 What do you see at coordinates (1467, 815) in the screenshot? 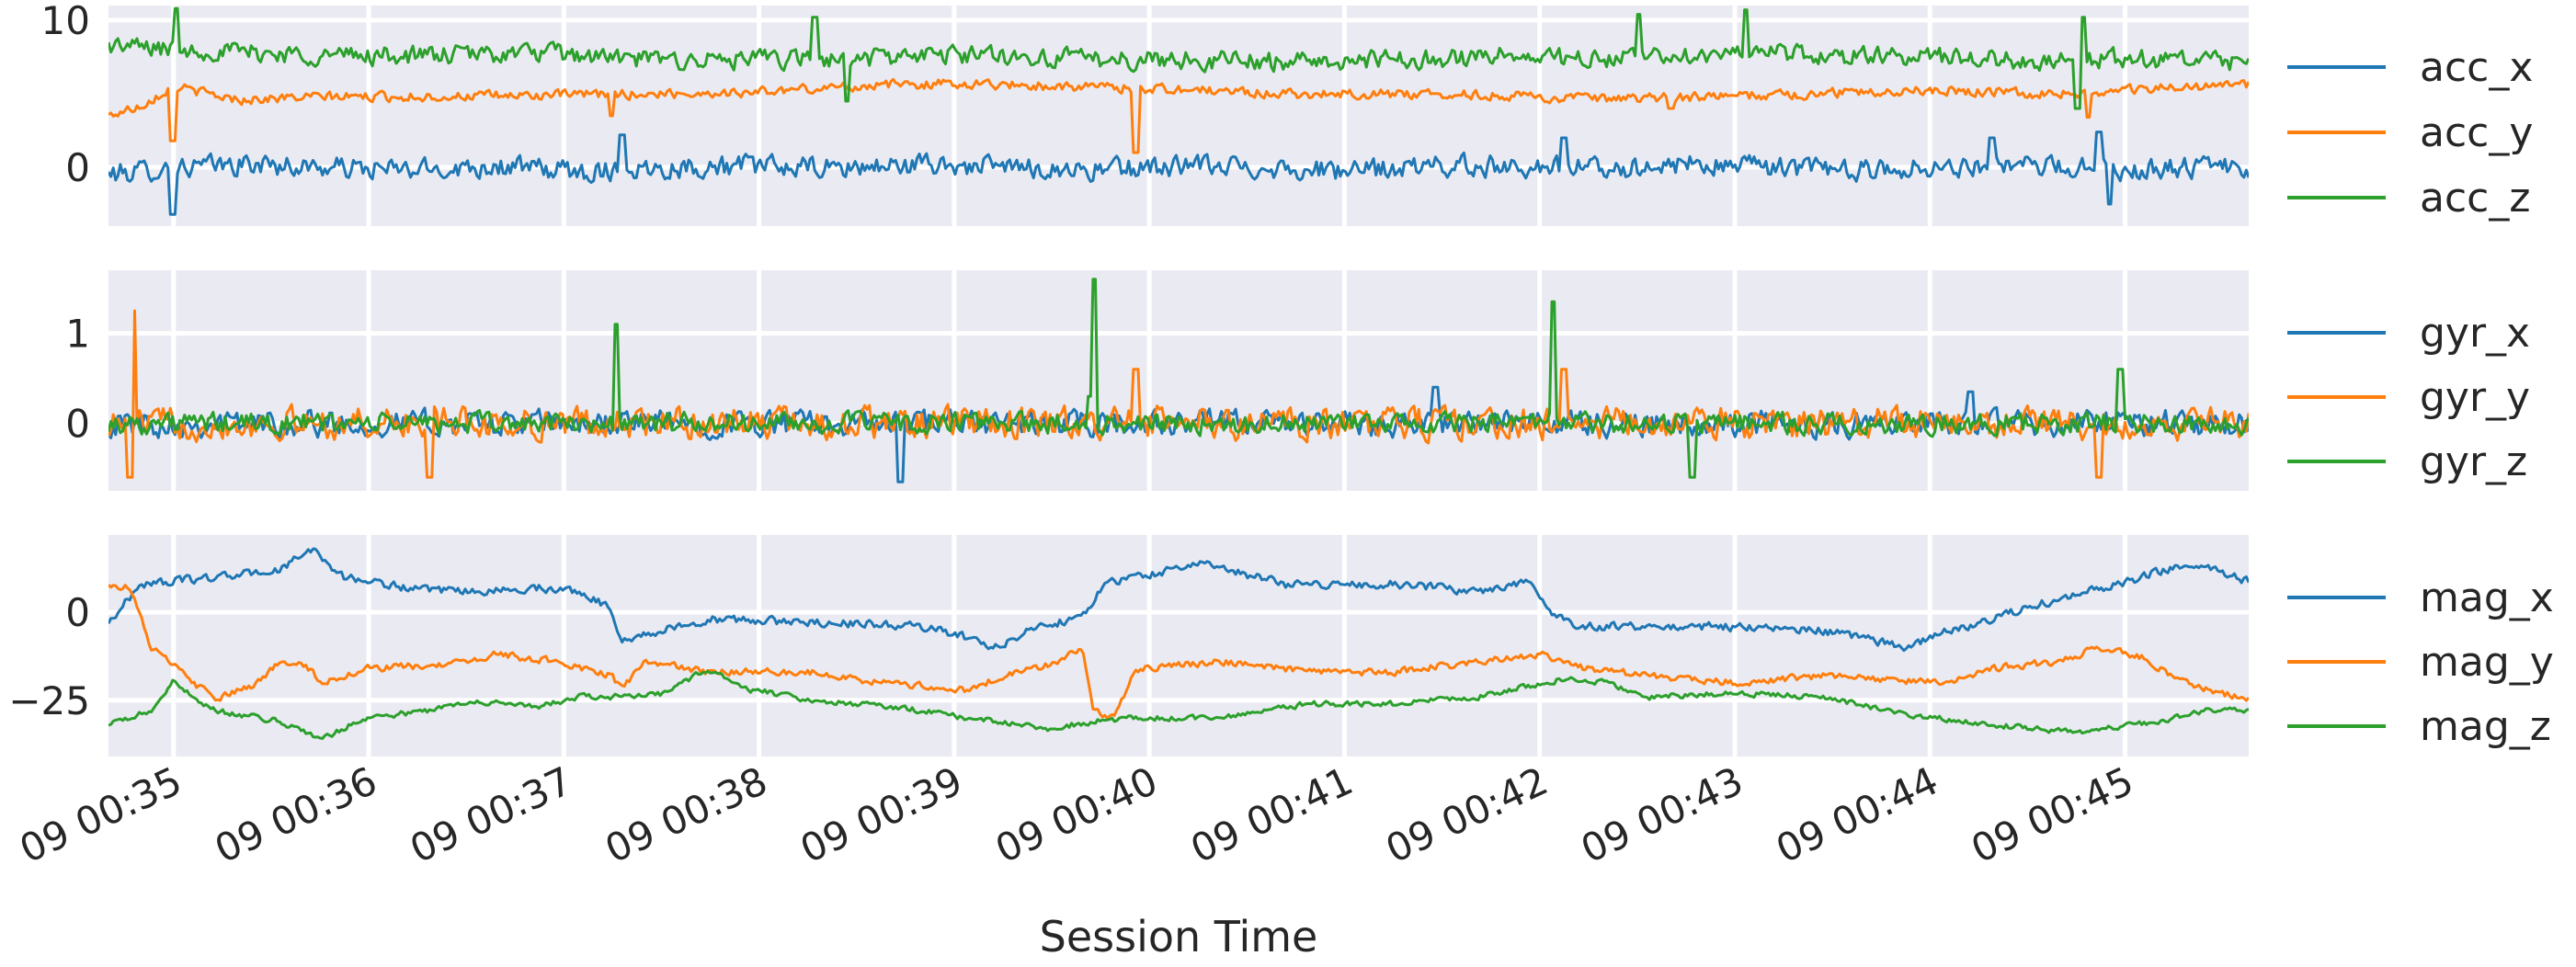
I see `x-tick-label: 09 00:42` at bounding box center [1467, 815].